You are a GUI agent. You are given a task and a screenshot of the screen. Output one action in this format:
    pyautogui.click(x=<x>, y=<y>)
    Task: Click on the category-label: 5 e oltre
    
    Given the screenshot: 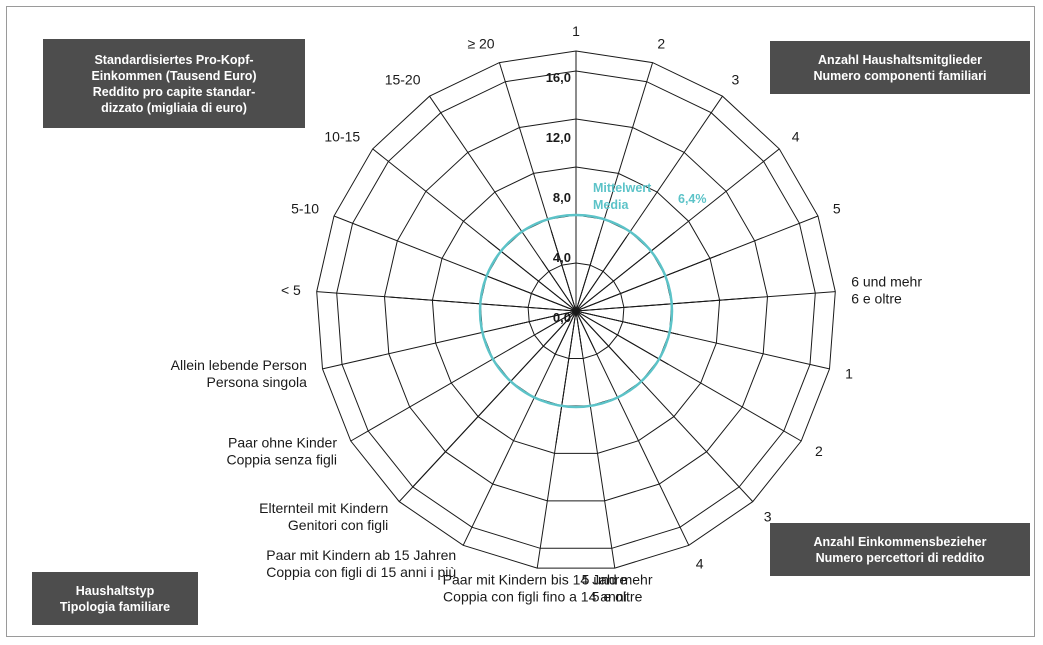 What is the action you would take?
    pyautogui.click(x=617, y=596)
    